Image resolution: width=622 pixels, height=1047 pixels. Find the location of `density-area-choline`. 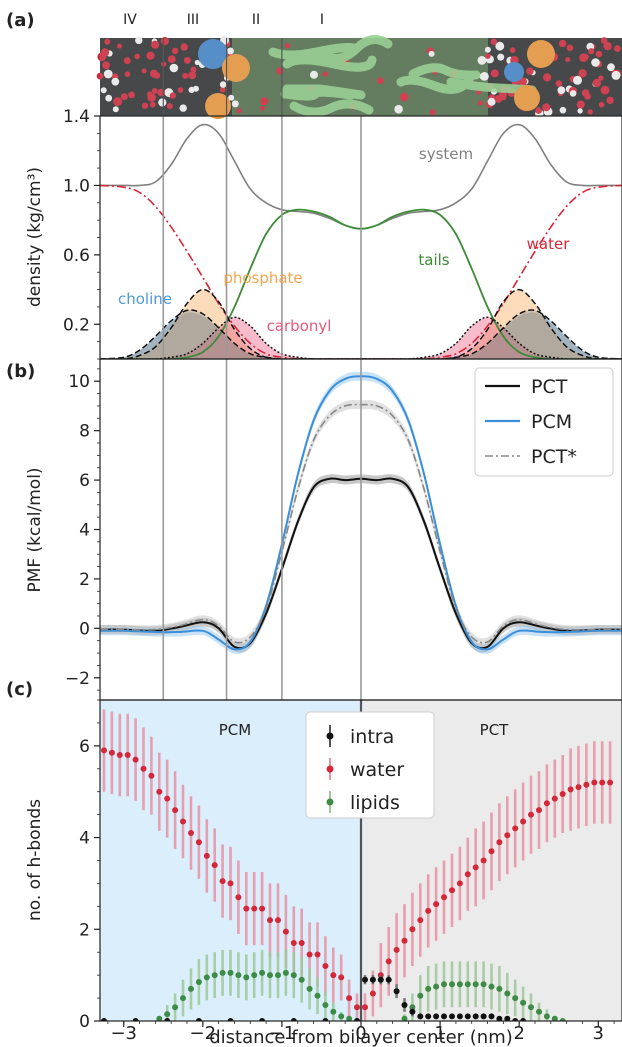

density-area-choline is located at coordinates (361, 334).